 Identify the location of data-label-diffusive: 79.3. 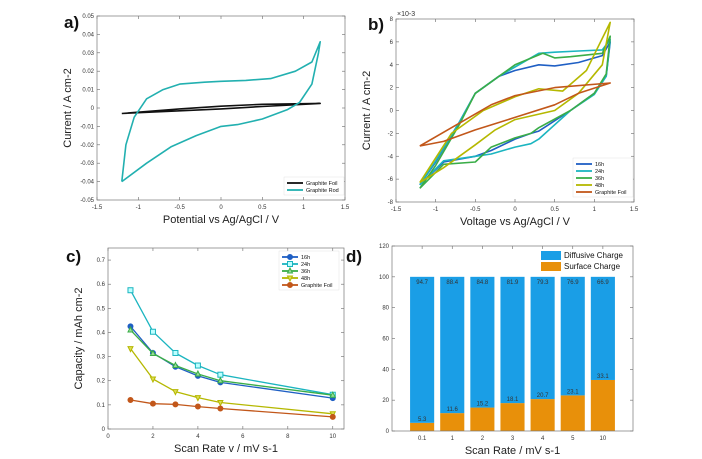
(543, 283).